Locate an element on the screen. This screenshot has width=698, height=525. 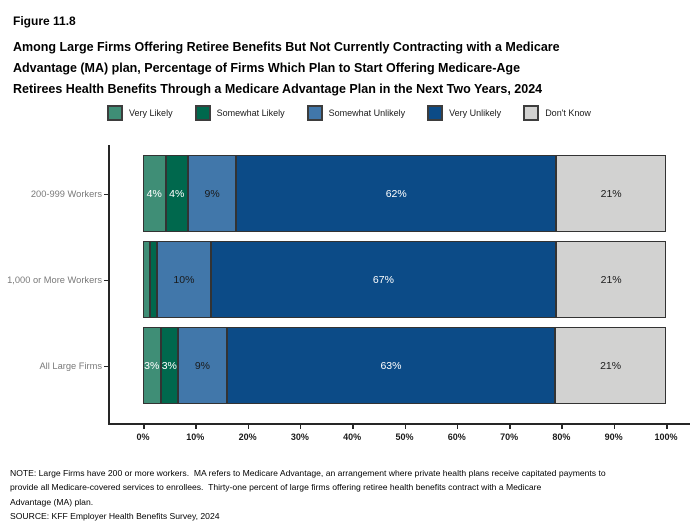
x-axis-tick-label: 100% is located at coordinates (666, 437).